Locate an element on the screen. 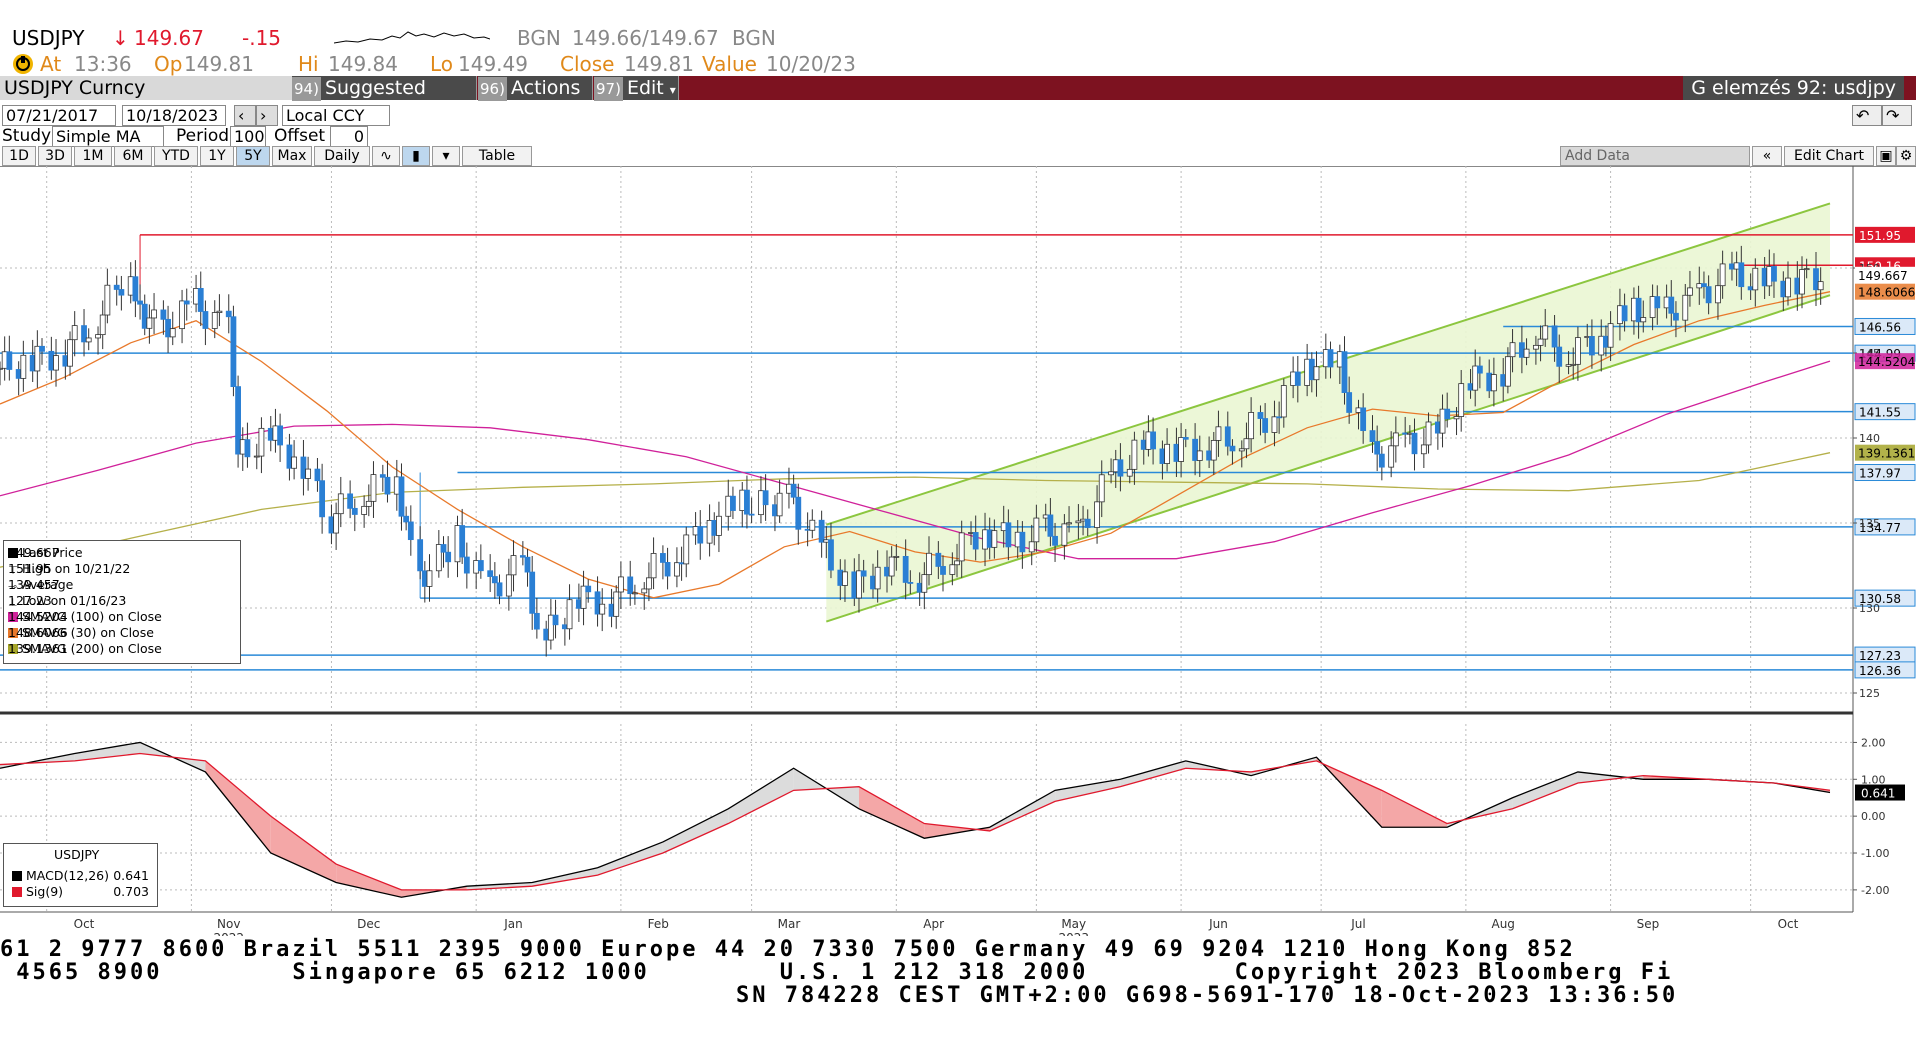 The image size is (1916, 1051). legend-label: Sig(9) is located at coordinates (45, 891).